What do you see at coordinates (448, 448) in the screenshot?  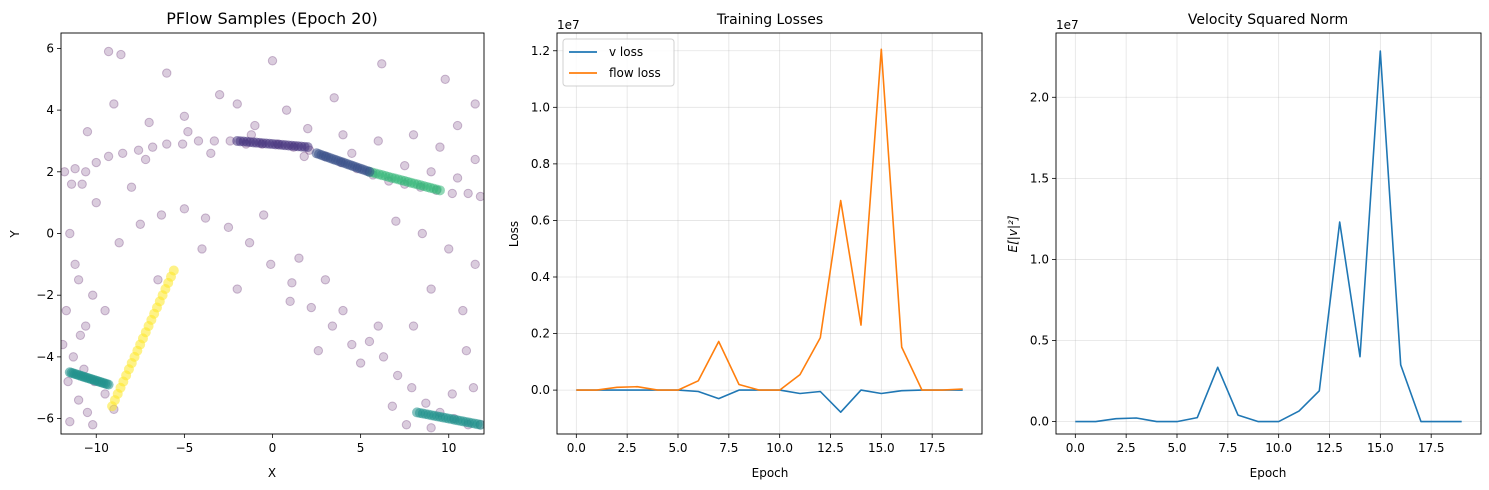 I see `x-tick-label: 10` at bounding box center [448, 448].